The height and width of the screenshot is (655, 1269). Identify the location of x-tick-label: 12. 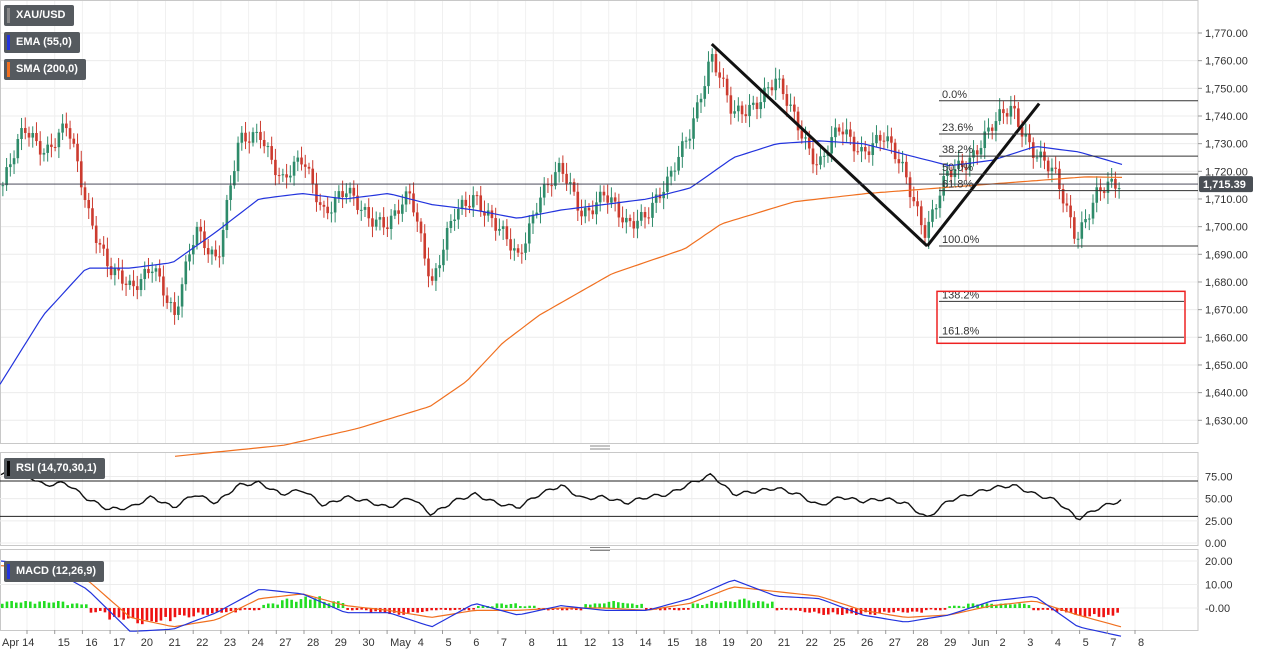
(590, 643).